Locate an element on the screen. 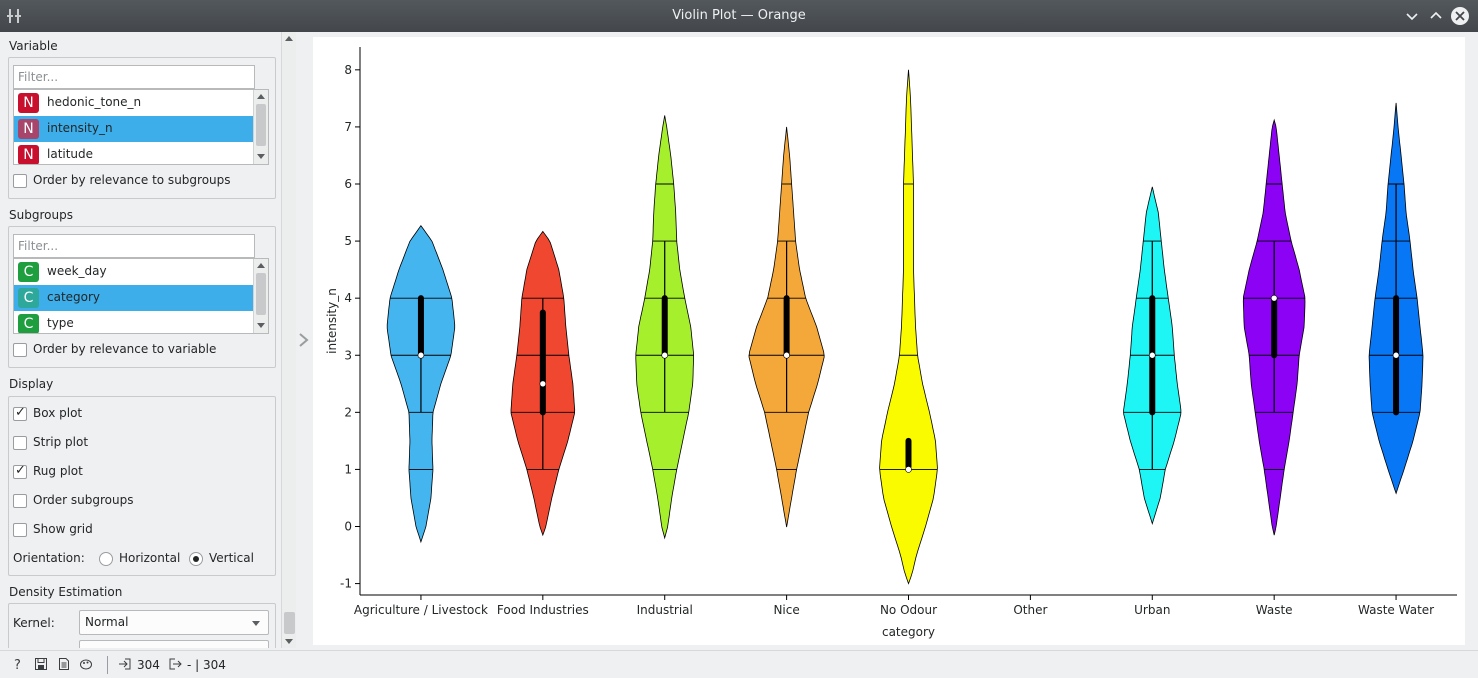  chevron-down-icon is located at coordinates (256, 623).